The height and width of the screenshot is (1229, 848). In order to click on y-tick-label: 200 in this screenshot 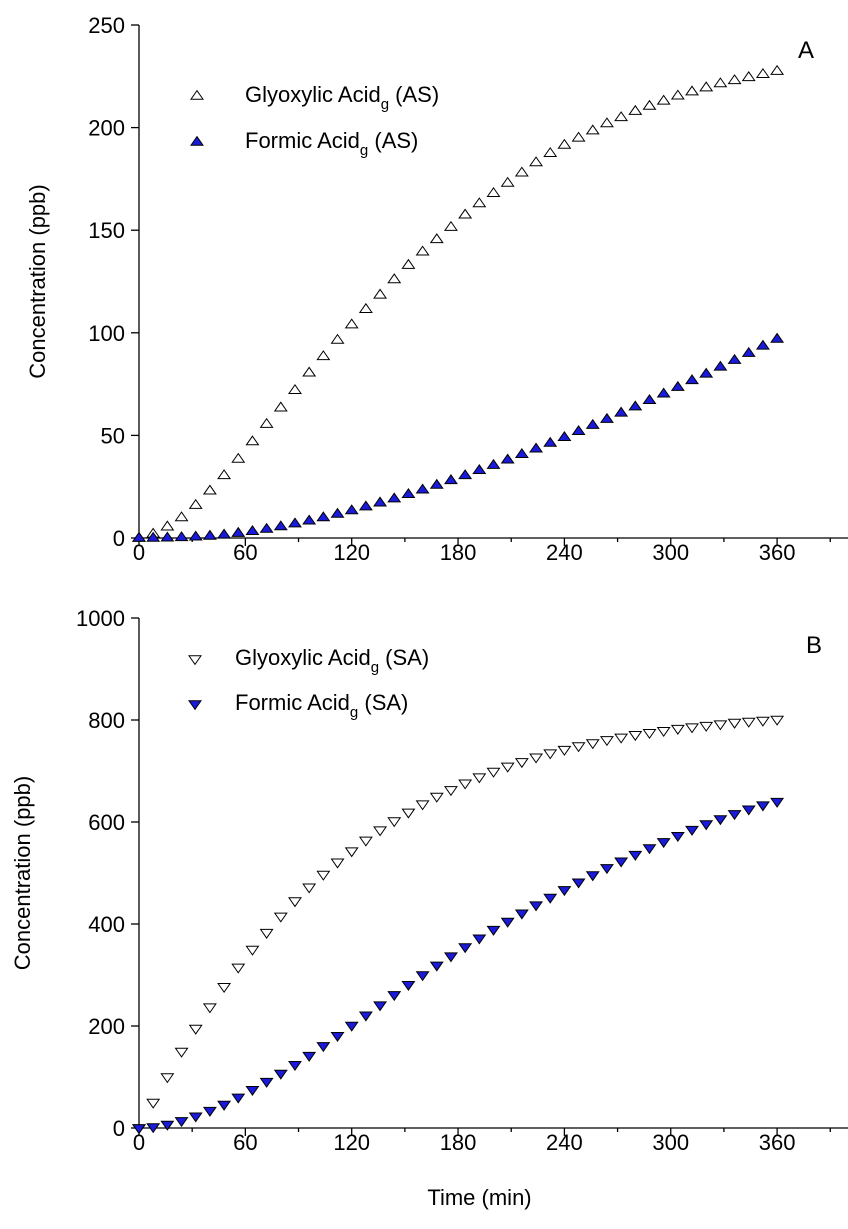, I will do `click(106, 1026)`.